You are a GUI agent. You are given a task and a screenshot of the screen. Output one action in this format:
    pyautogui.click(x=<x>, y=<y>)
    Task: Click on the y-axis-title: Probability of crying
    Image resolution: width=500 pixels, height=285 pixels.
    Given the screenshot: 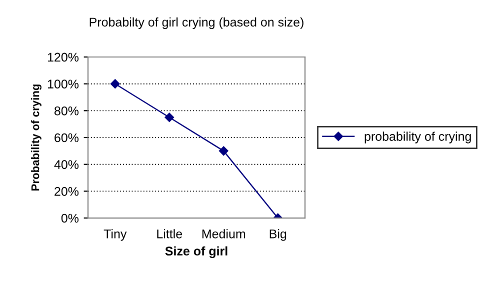 What is the action you would take?
    pyautogui.click(x=36, y=137)
    